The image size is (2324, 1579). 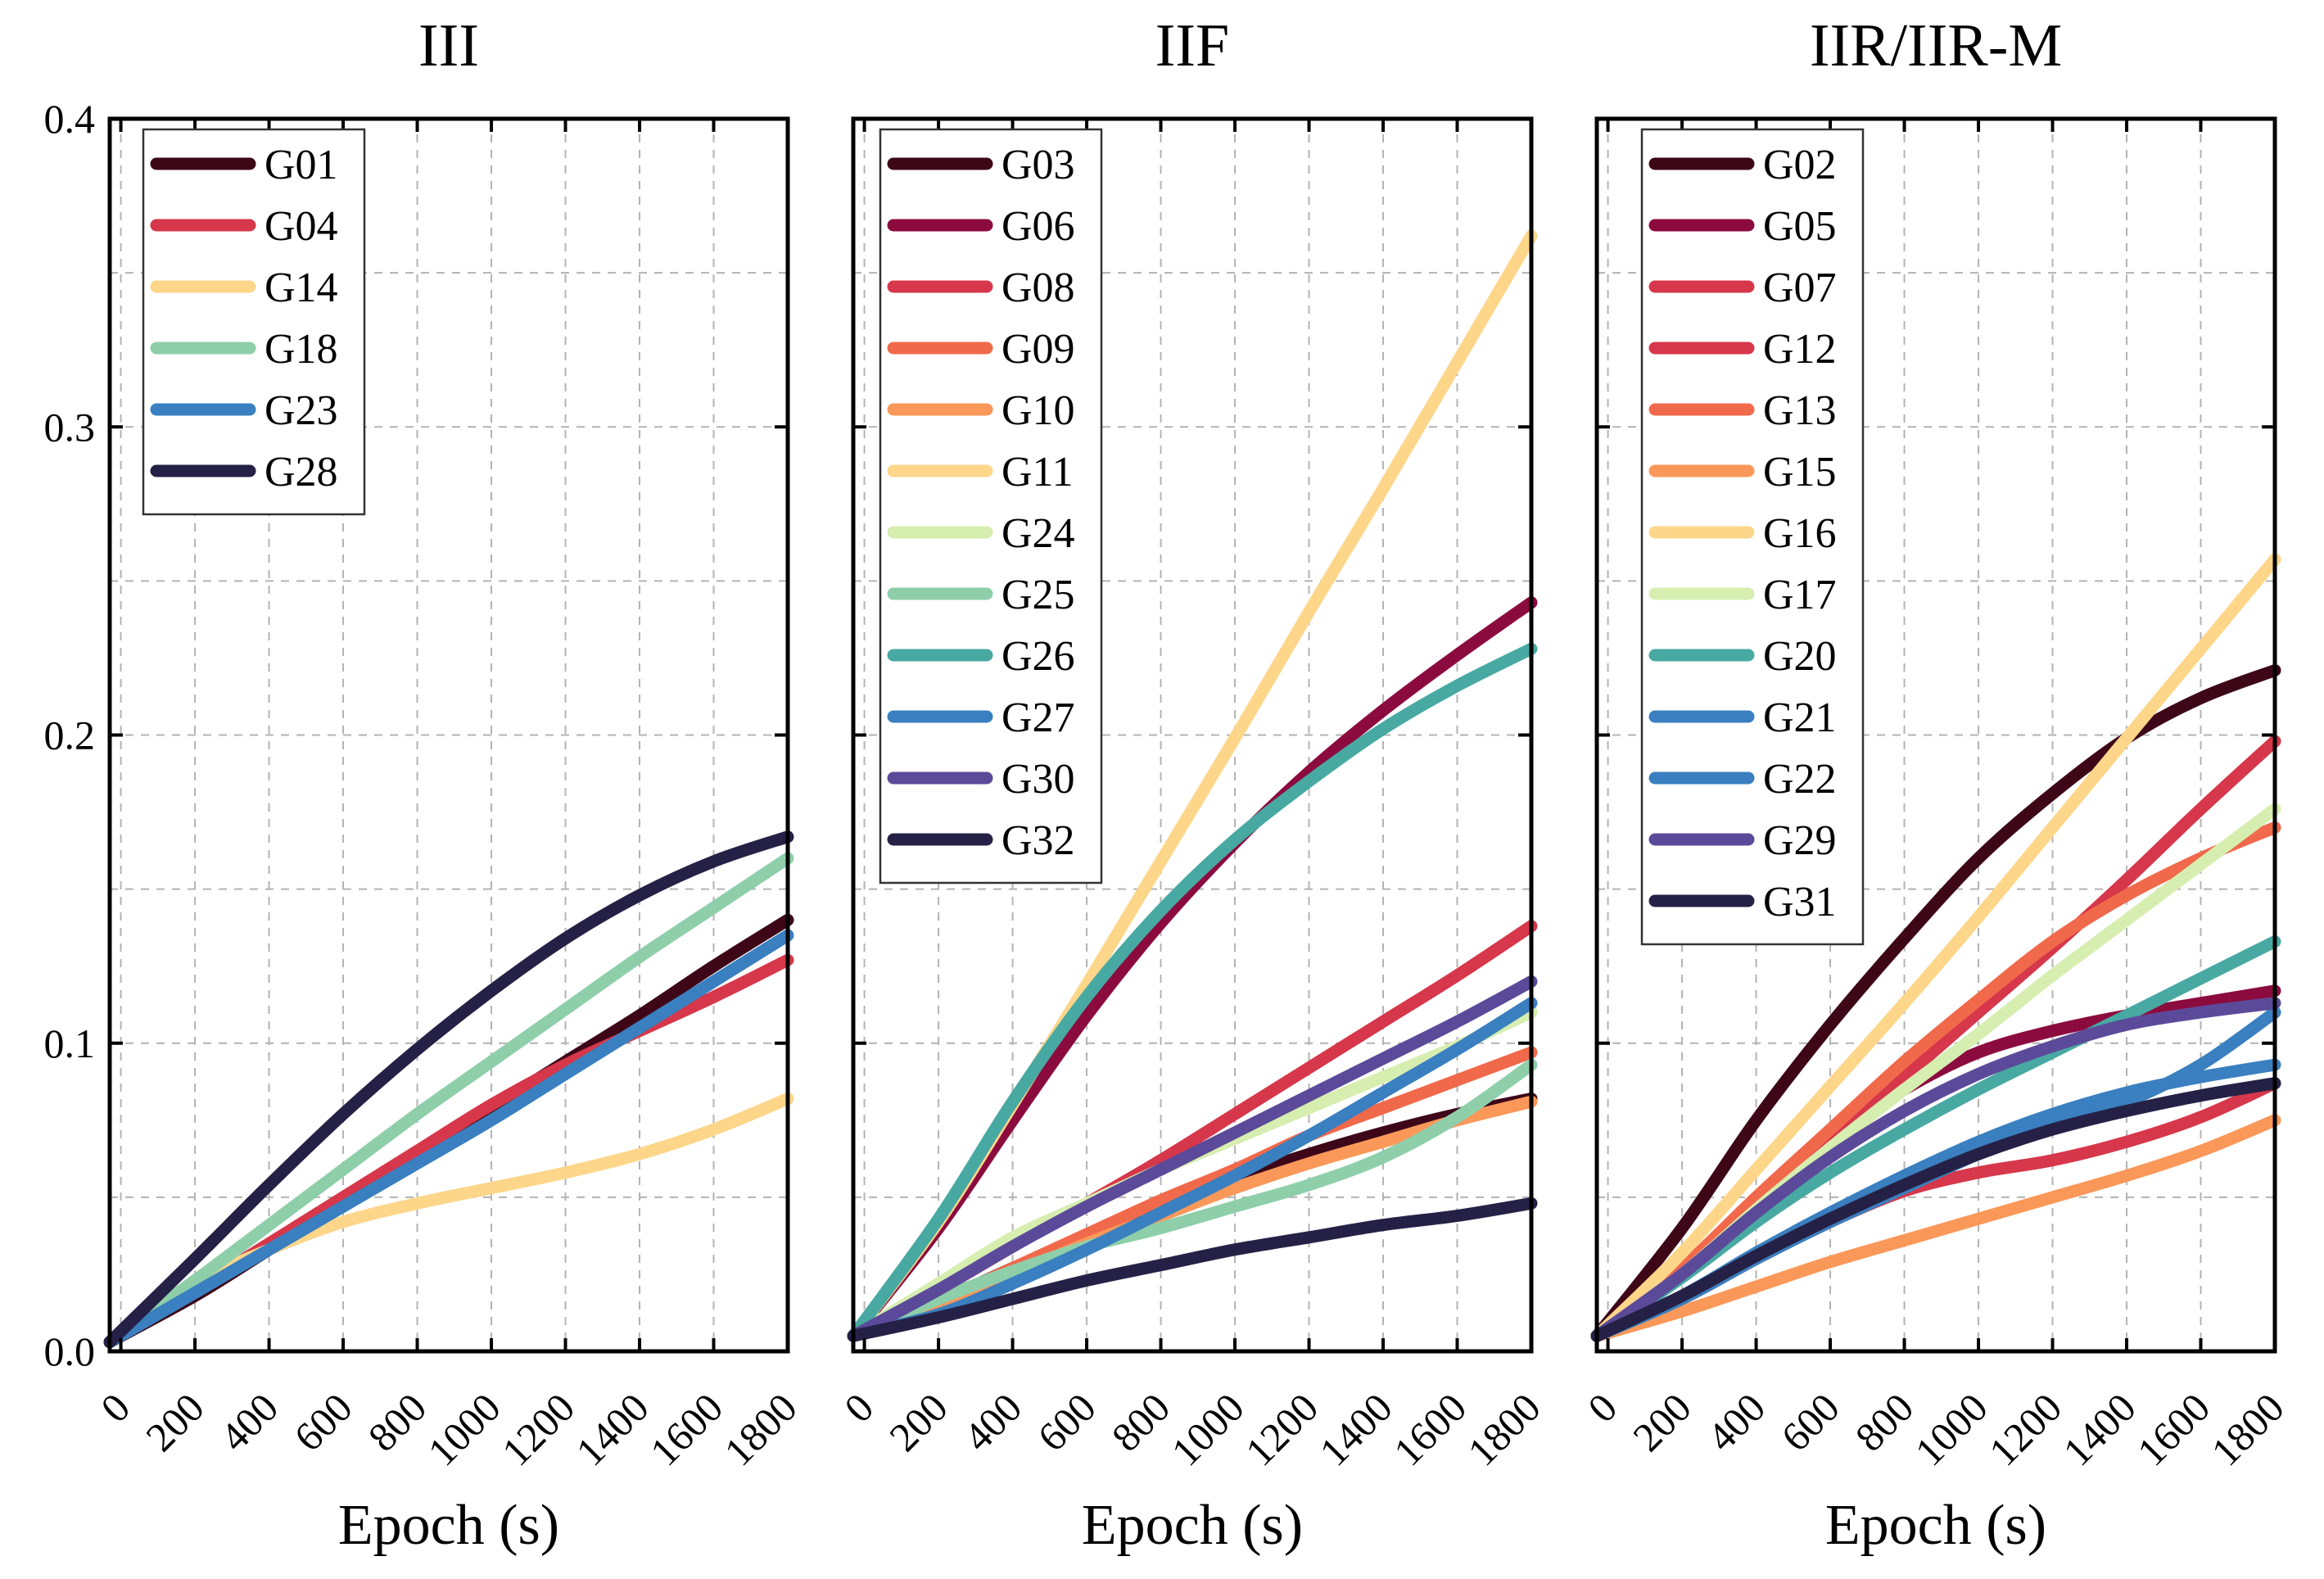 I want to click on legend-label-G15: G15, so click(x=1800, y=472).